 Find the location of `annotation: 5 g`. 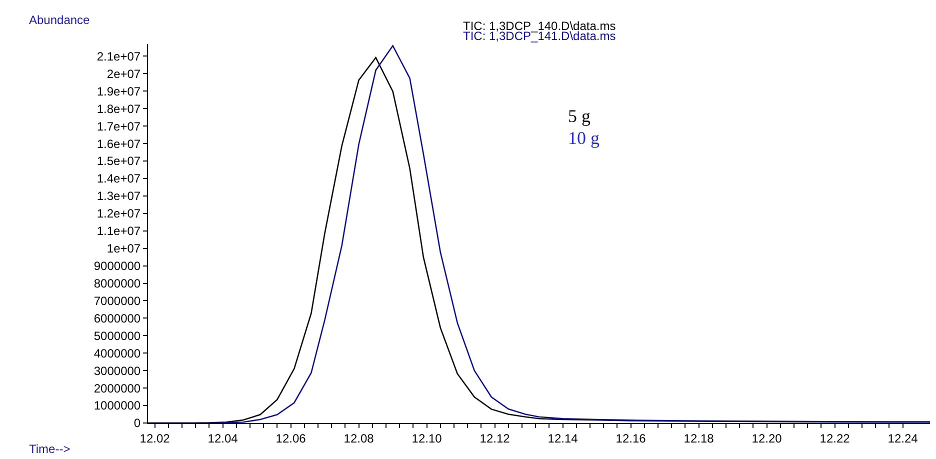

annotation: 5 g is located at coordinates (579, 116).